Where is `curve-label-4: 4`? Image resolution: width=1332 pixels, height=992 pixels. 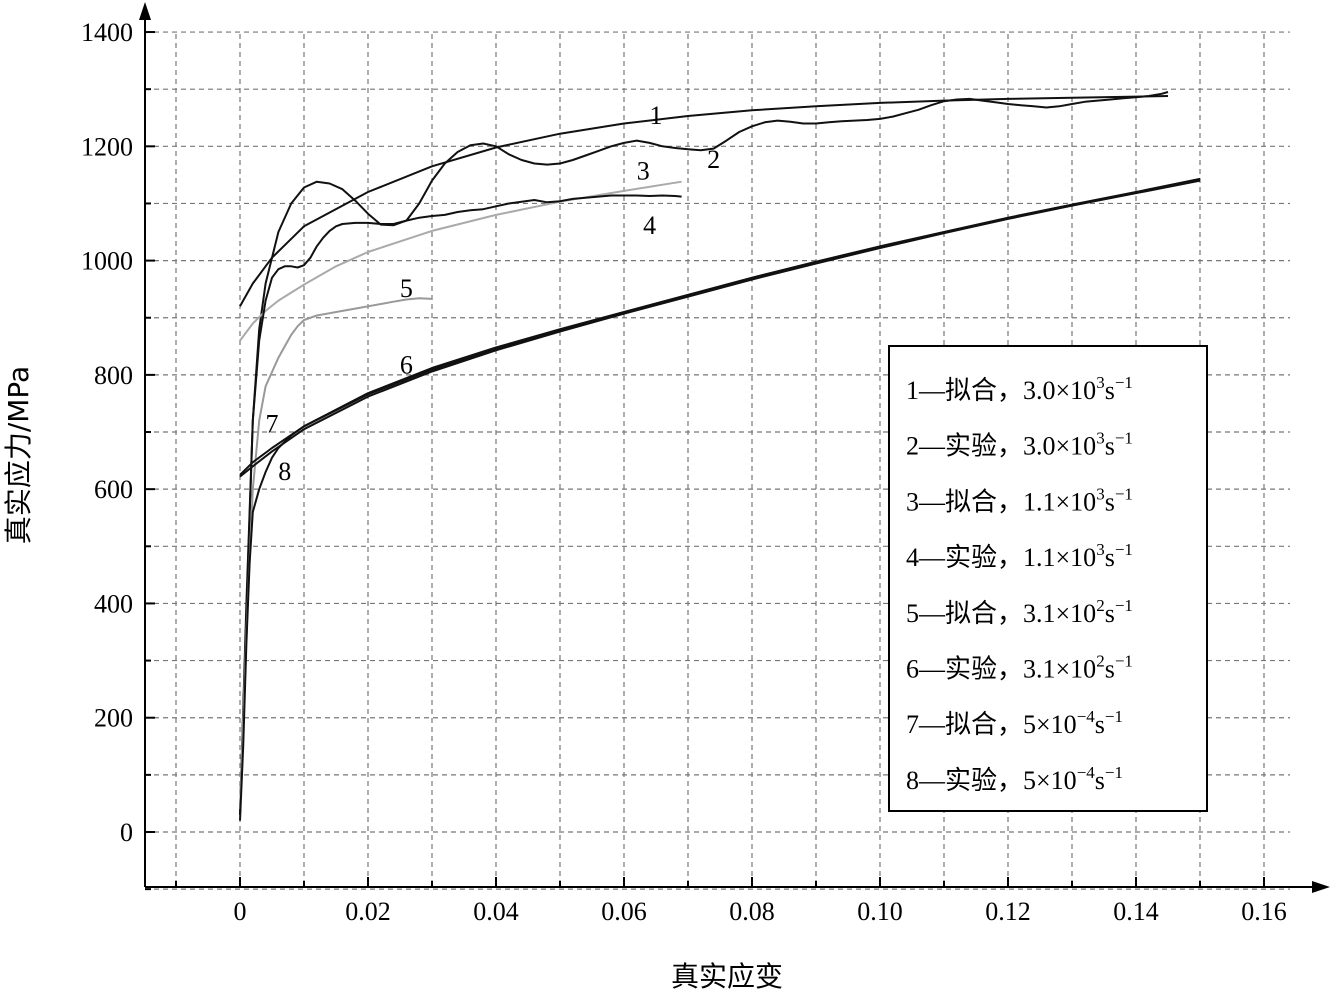
curve-label-4: 4 is located at coordinates (649, 225).